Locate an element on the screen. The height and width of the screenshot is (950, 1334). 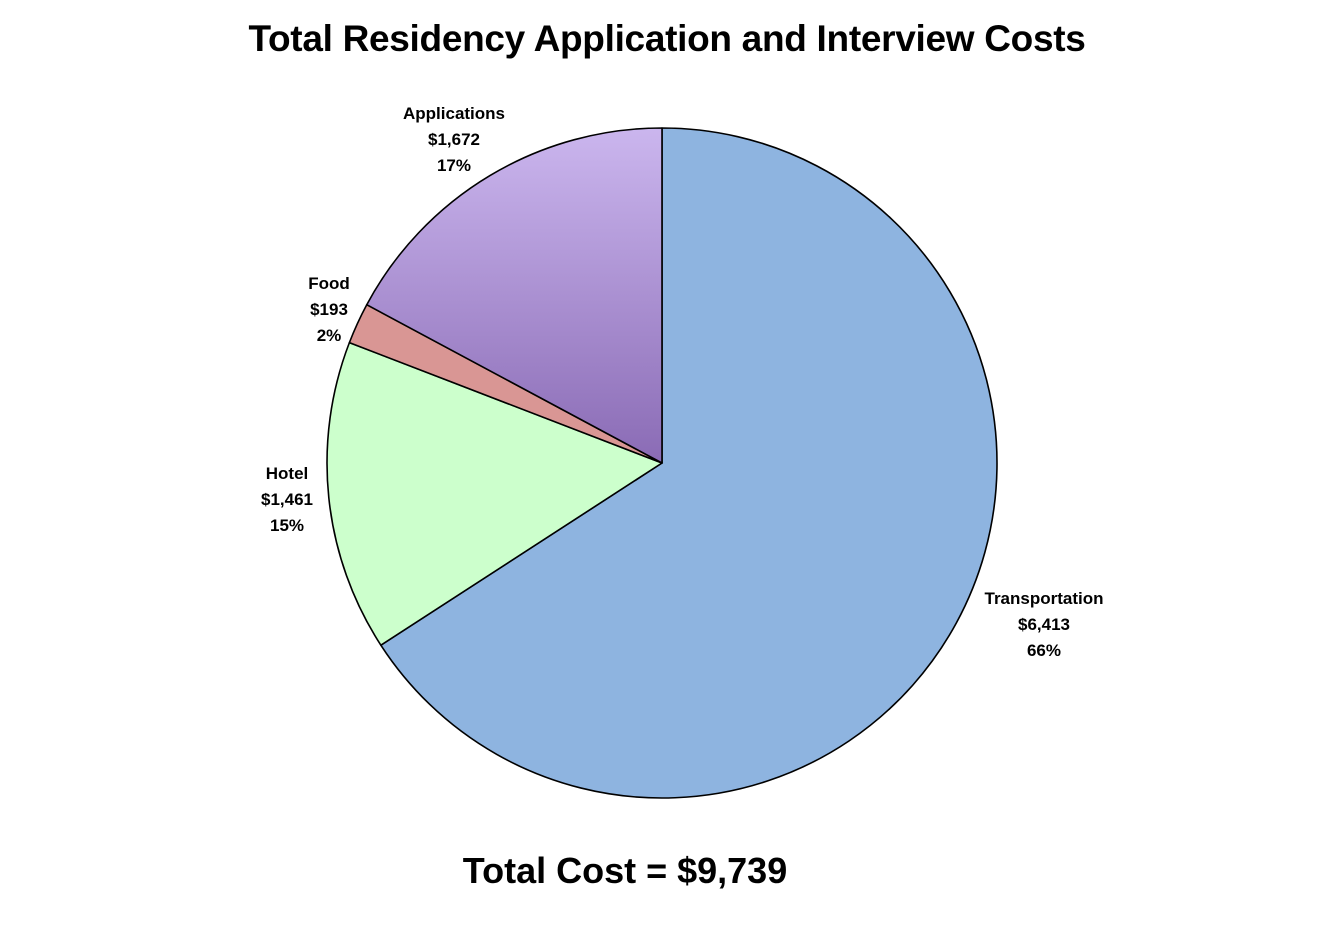
slice-label-hotel: Hotel $1,461 15% is located at coordinates (287, 500).